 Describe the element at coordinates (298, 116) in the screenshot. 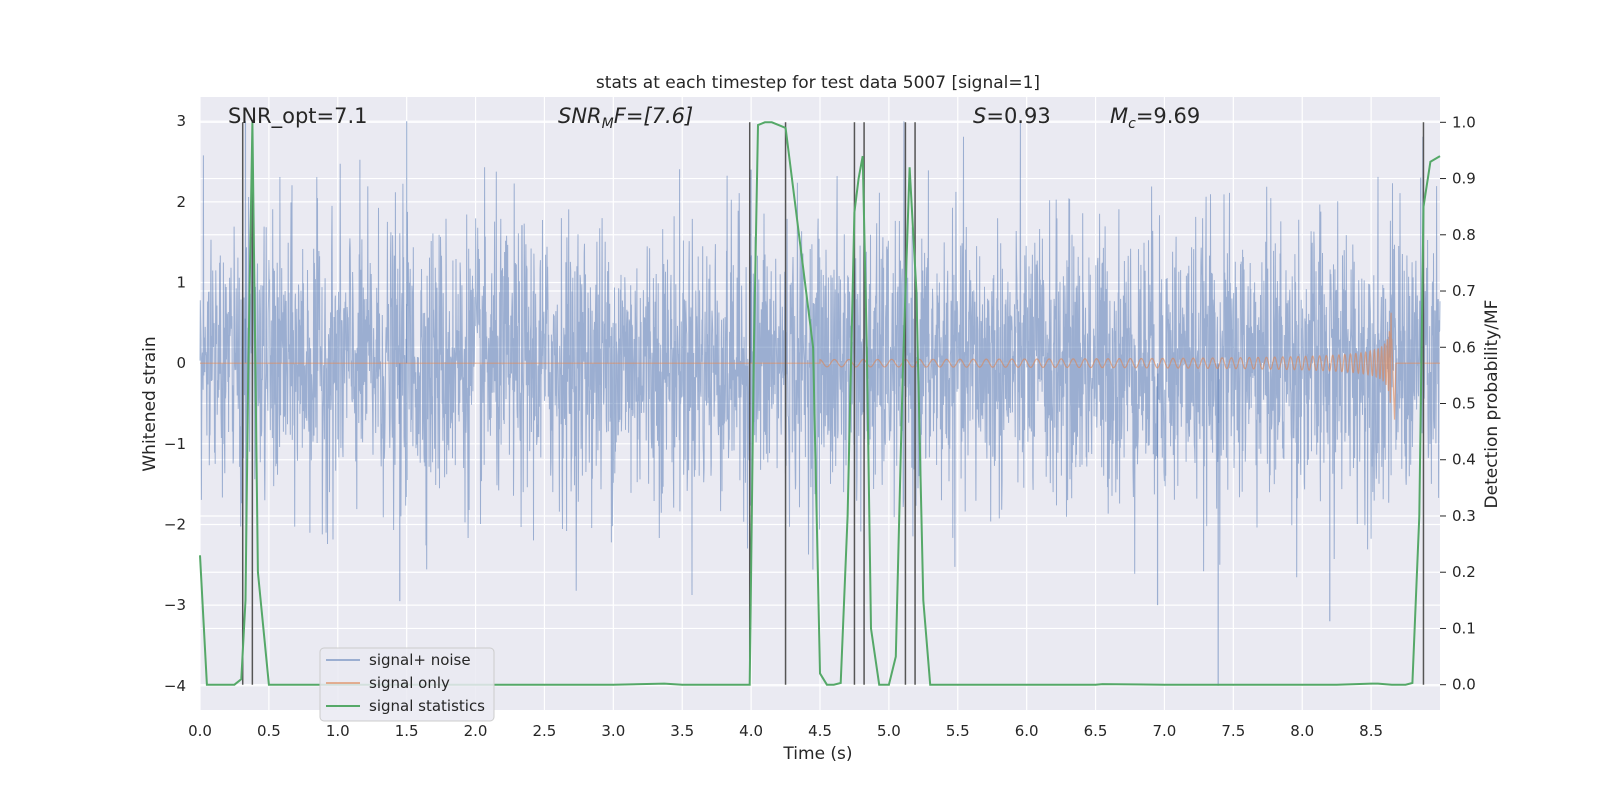

I see `annotation-snr-opt: SNR_opt=7.1` at that location.